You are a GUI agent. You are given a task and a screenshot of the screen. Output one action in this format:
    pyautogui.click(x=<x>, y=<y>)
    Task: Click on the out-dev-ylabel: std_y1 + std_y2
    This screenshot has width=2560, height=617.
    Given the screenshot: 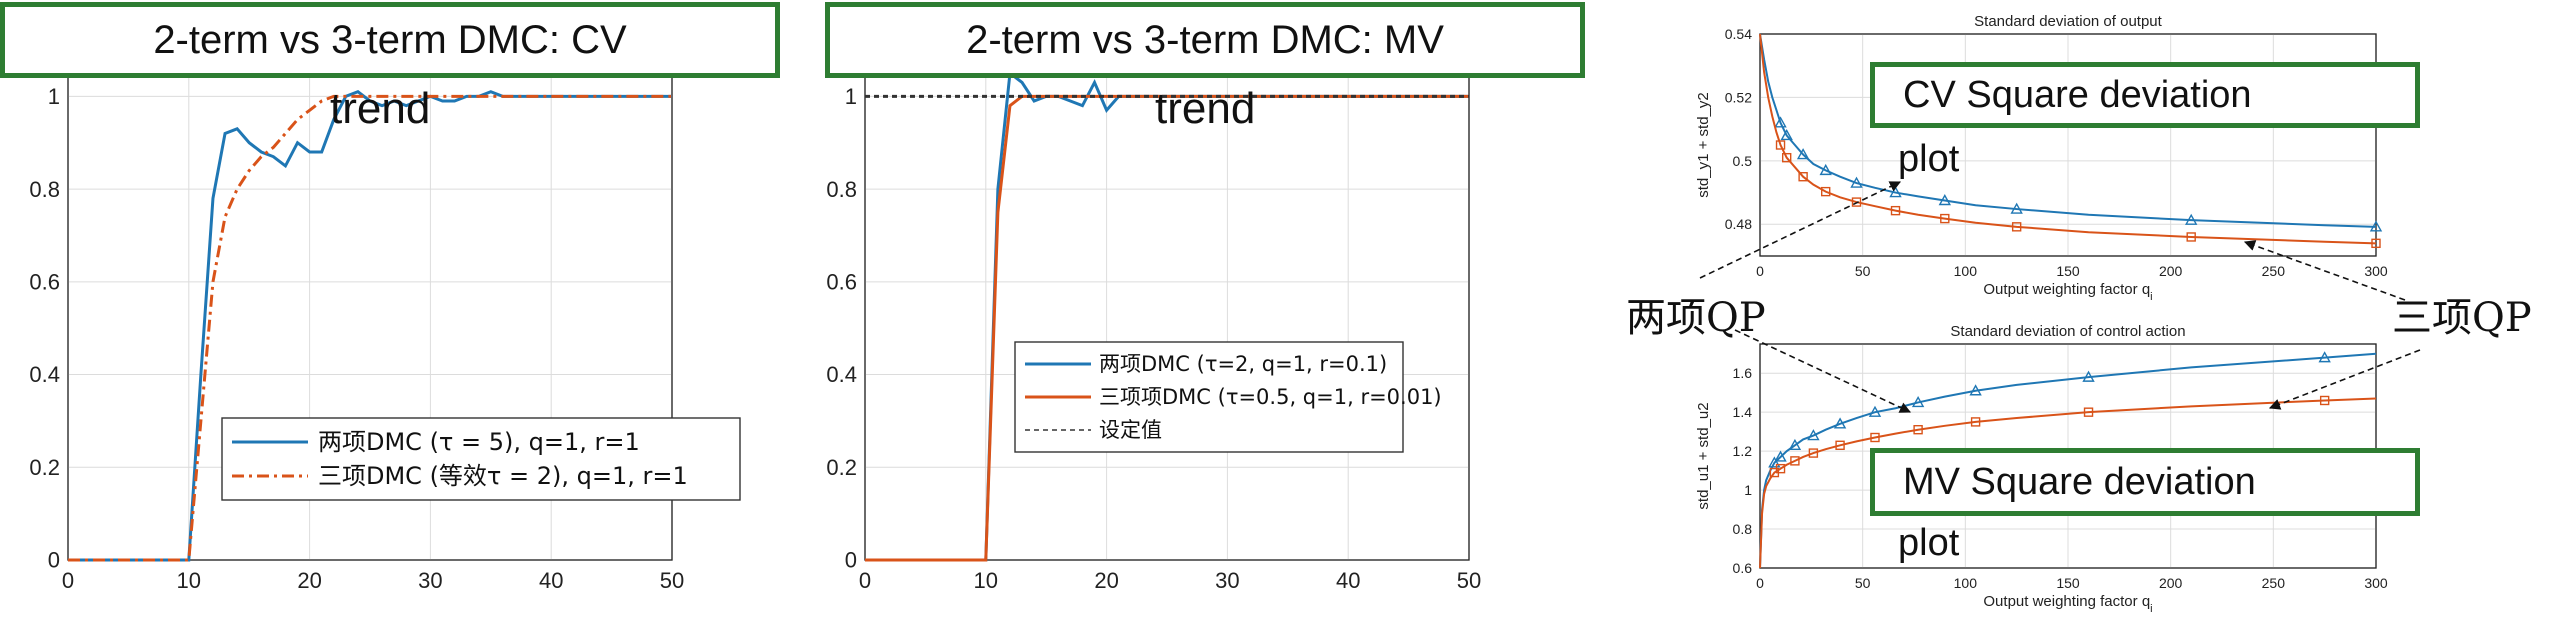 What is the action you would take?
    pyautogui.click(x=1703, y=144)
    